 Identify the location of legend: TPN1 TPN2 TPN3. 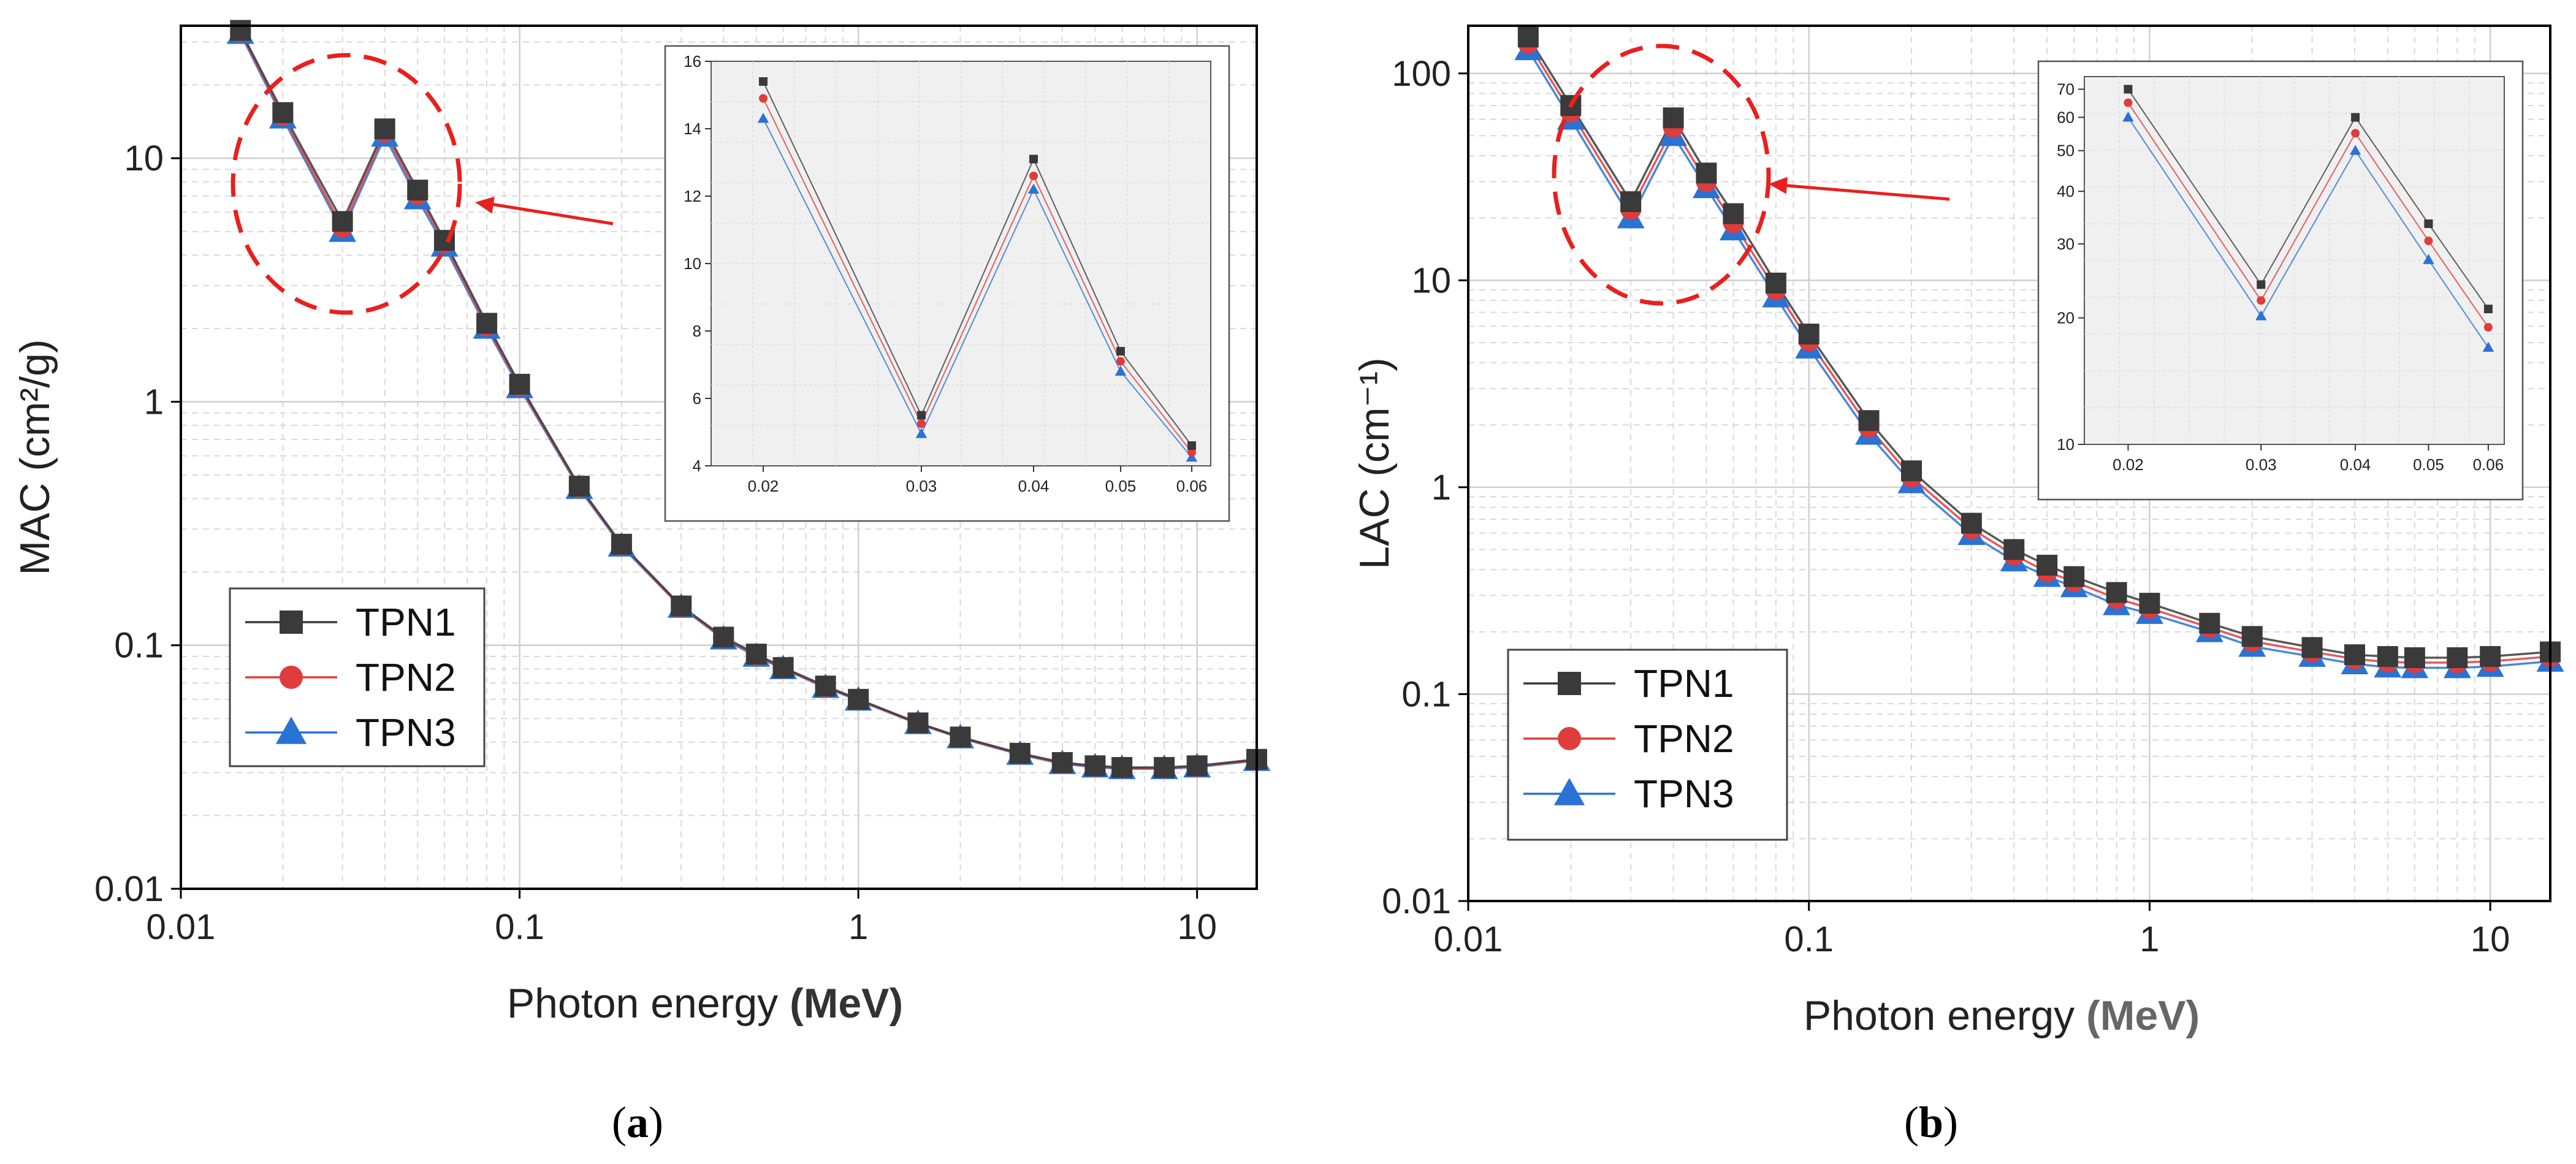
(357, 677).